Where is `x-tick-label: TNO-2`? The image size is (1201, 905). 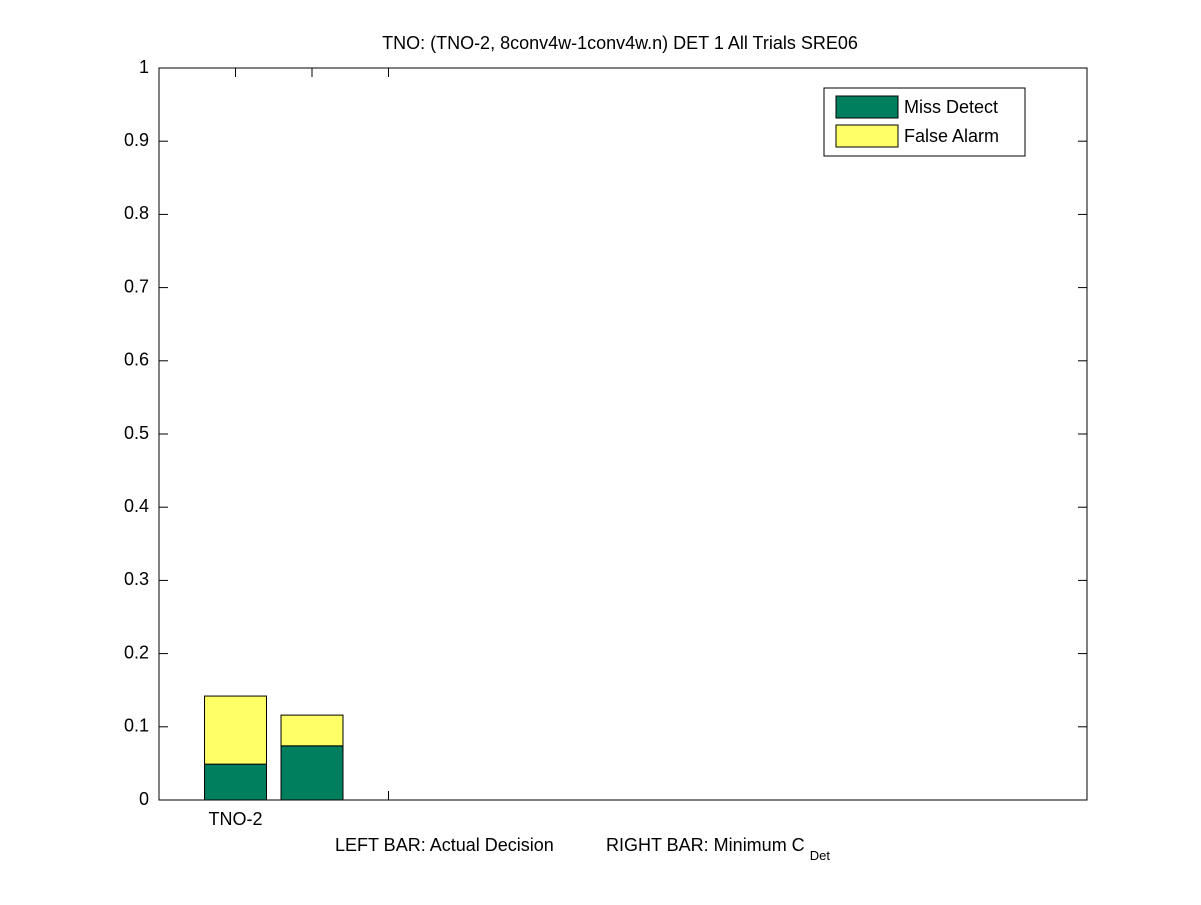 x-tick-label: TNO-2 is located at coordinates (236, 819).